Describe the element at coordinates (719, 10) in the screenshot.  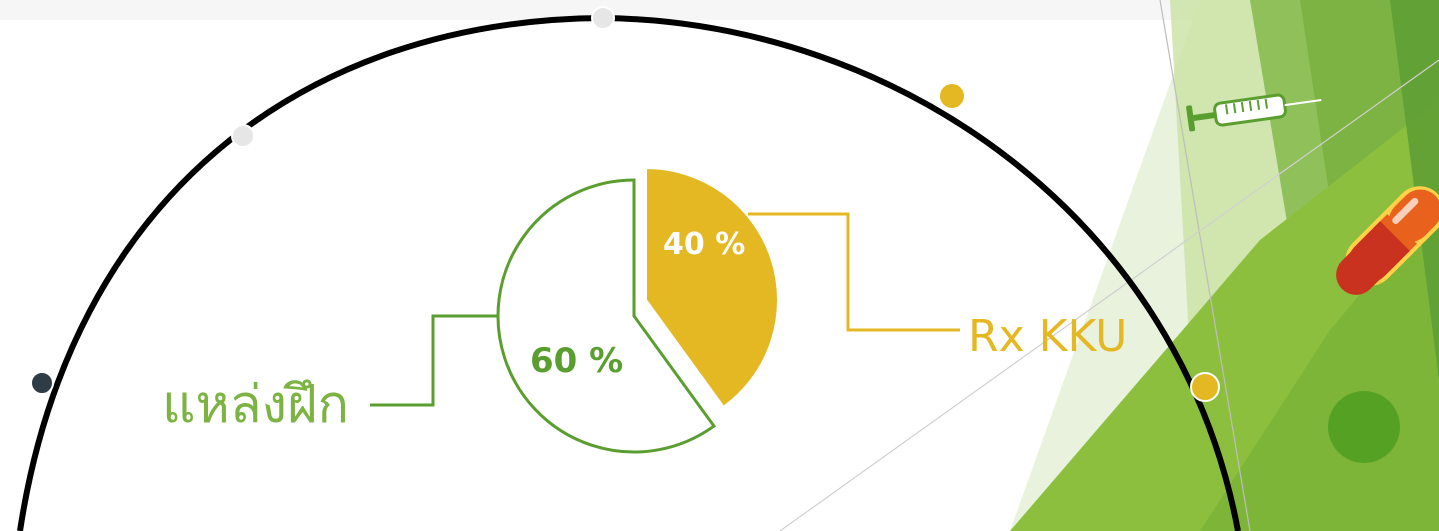
I see `top-band` at that location.